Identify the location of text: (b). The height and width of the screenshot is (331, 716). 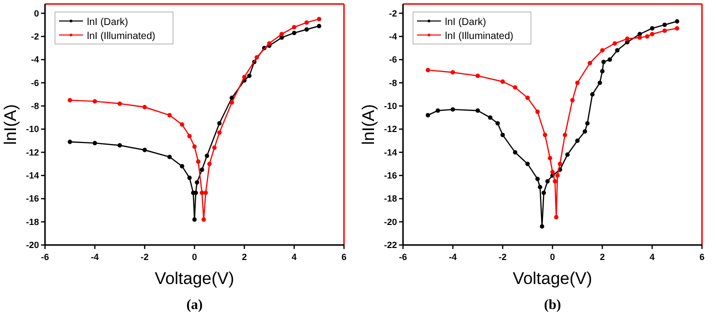
(553, 305).